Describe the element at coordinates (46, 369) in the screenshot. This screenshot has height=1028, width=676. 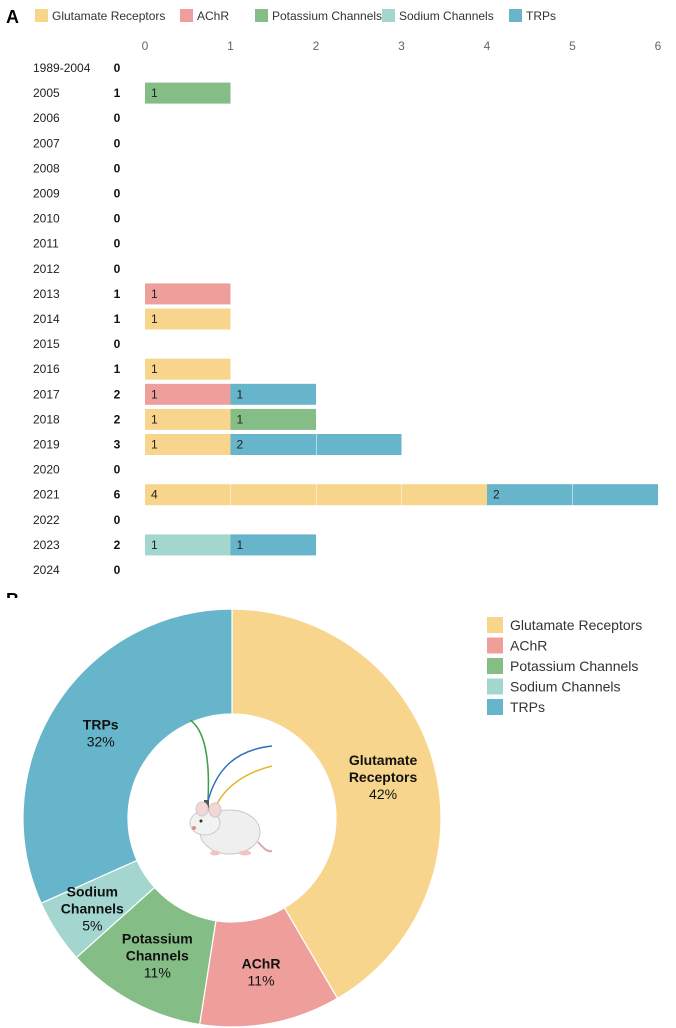
I see `year-label: 2016` at that location.